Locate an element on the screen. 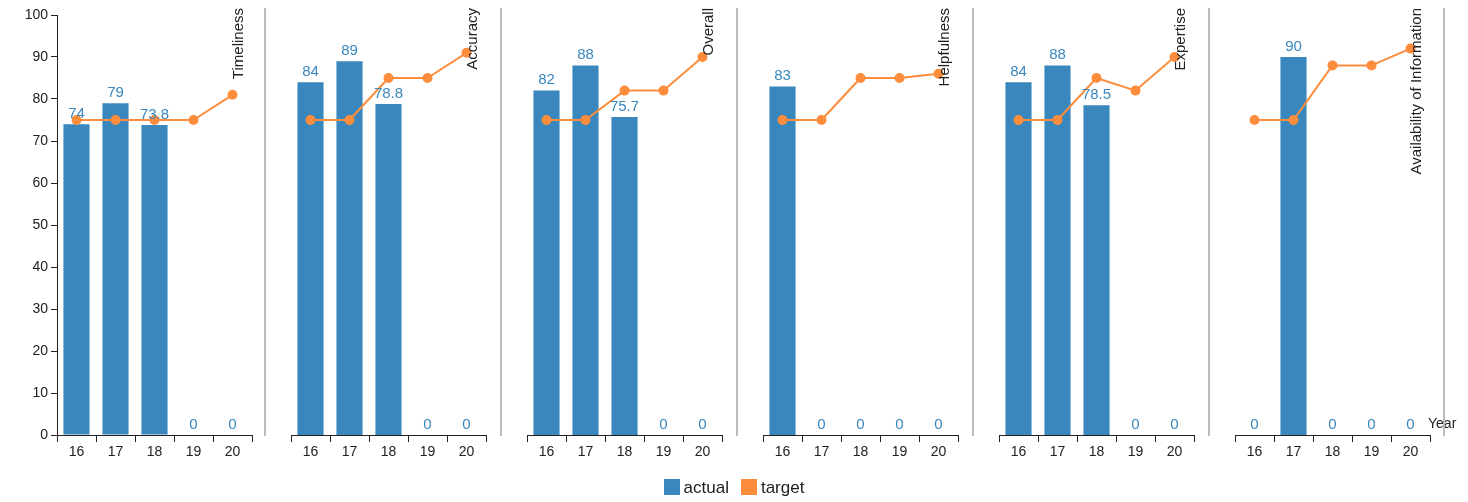 Image resolution: width=1468 pixels, height=502 pixels. legend-label: actual is located at coordinates (705, 488).